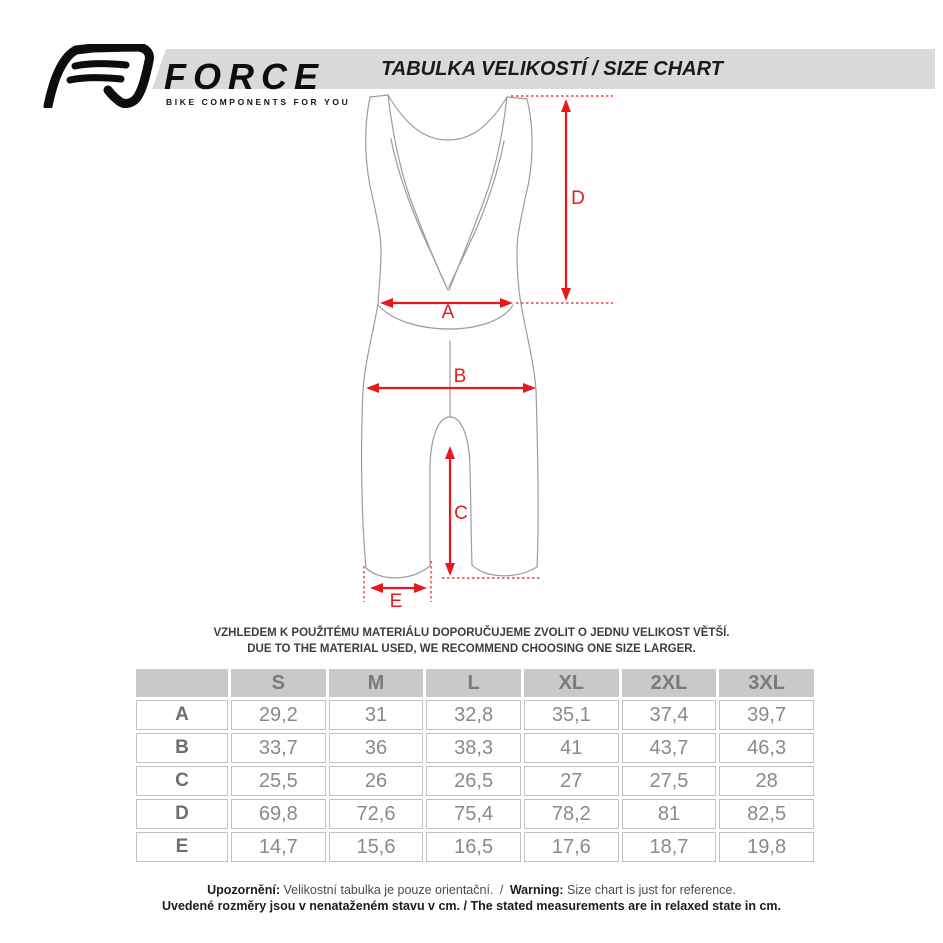  What do you see at coordinates (397, 586) in the screenshot?
I see `measure-arrow-e: E` at bounding box center [397, 586].